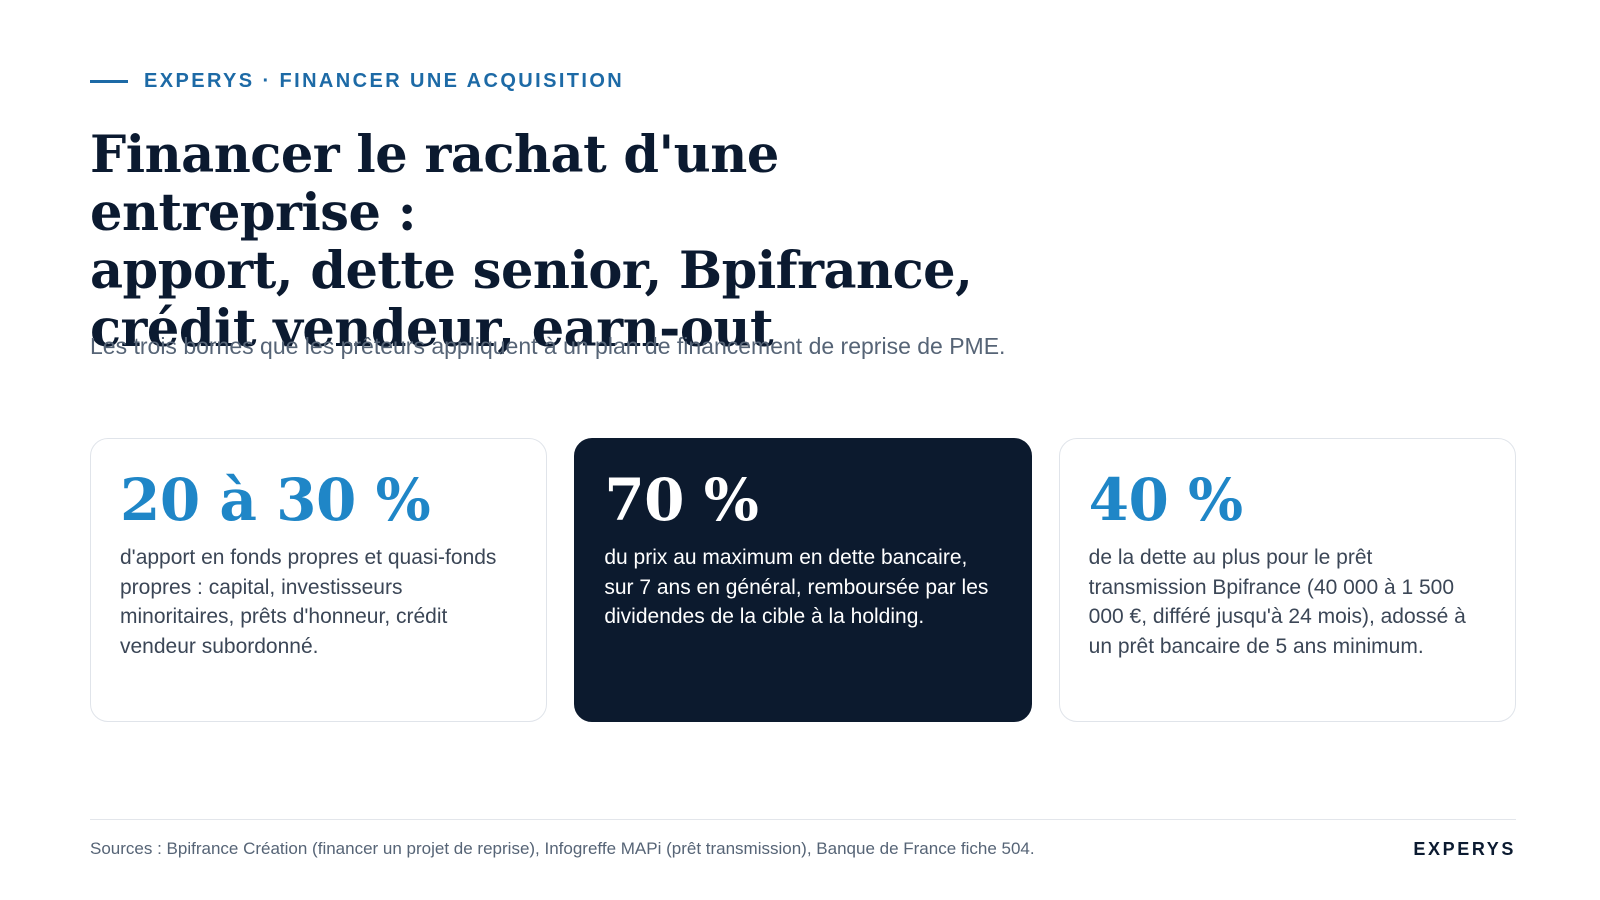 The height and width of the screenshot is (900, 1600). Describe the element at coordinates (432, 329) in the screenshot. I see `title-line-3: crédit vendeur, earn-out` at that location.